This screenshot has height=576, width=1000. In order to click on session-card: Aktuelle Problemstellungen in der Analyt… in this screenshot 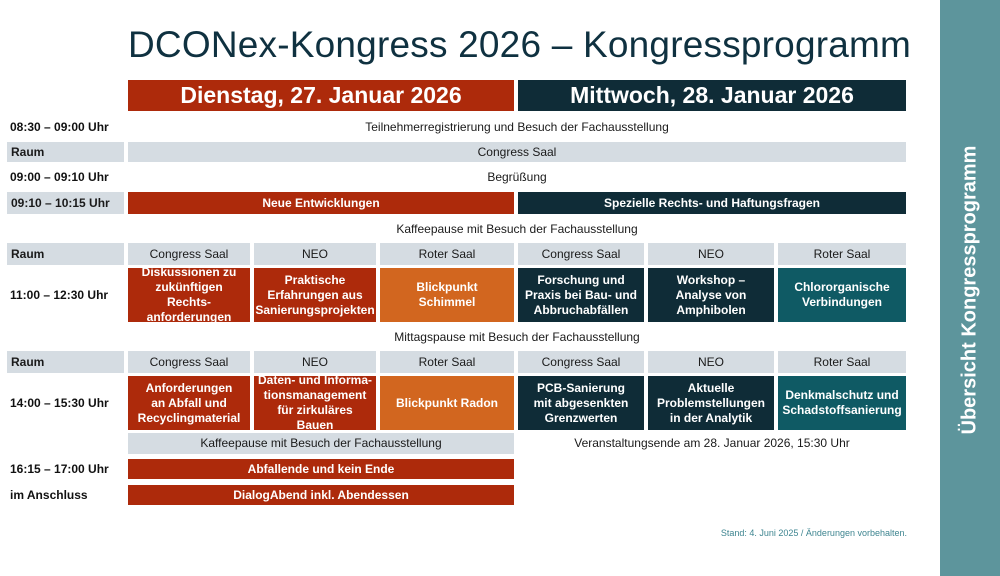, I will do `click(711, 403)`.